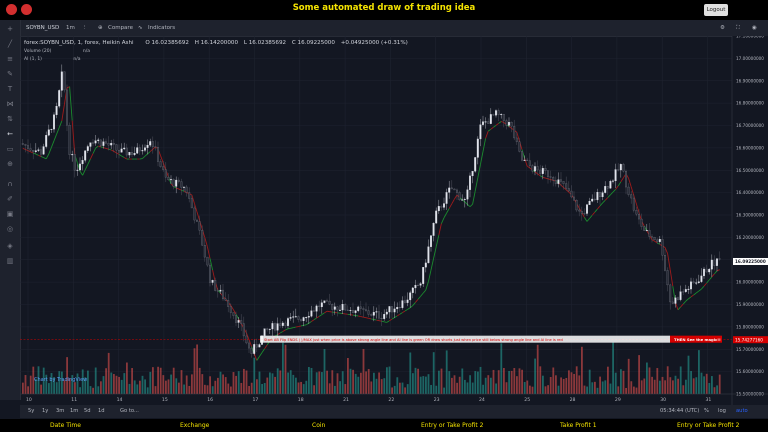 The height and width of the screenshot is (432, 768). I want to click on zoom-icon: ⊕, so click(10, 164).